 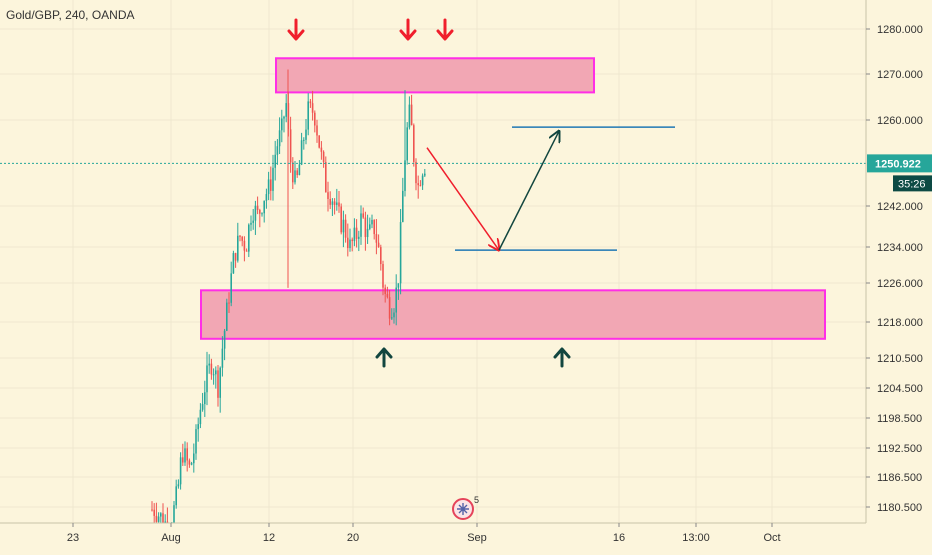 What do you see at coordinates (771, 538) in the screenshot?
I see `time-tick-label: Oct` at bounding box center [771, 538].